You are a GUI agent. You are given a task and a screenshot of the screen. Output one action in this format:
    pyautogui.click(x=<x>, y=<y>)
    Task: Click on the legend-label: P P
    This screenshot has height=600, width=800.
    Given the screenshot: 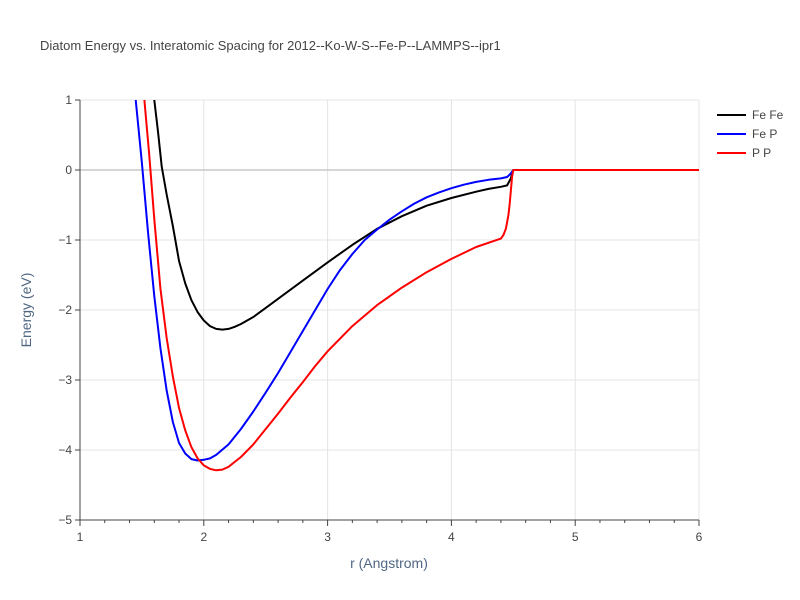 What is the action you would take?
    pyautogui.click(x=761, y=153)
    